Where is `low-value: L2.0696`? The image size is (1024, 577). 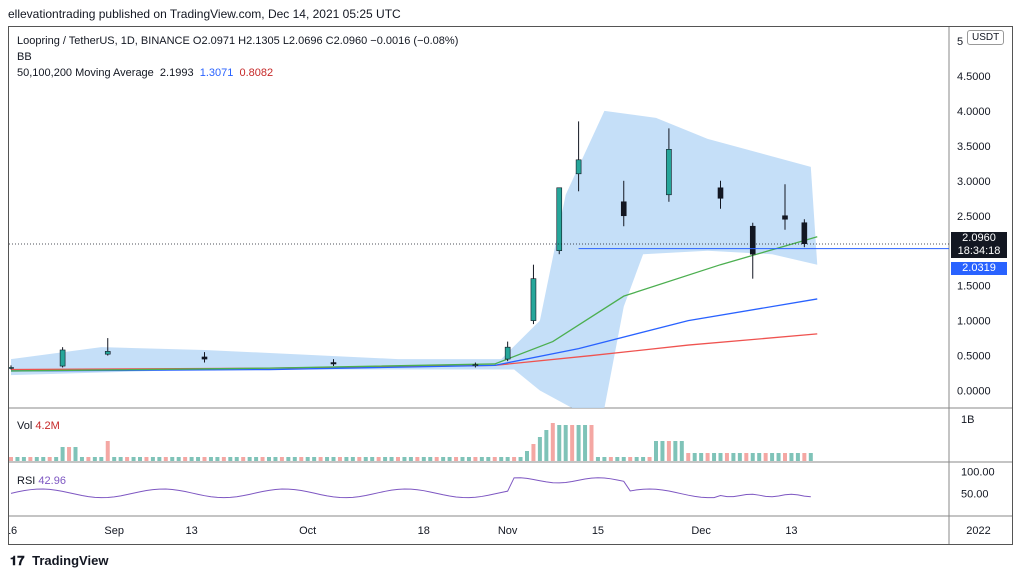
low-value: L2.0696 is located at coordinates (302, 41).